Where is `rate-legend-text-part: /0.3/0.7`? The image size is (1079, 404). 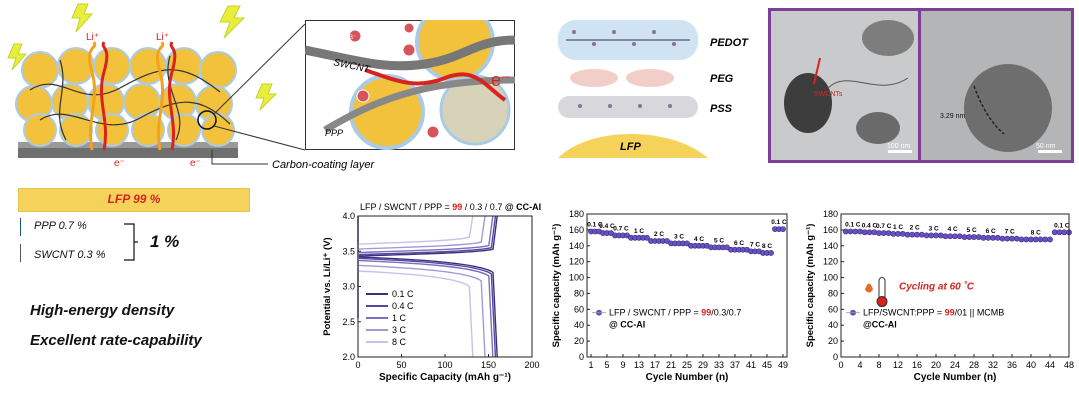
rate-legend-text-part: /0.3/0.7 is located at coordinates (726, 313).